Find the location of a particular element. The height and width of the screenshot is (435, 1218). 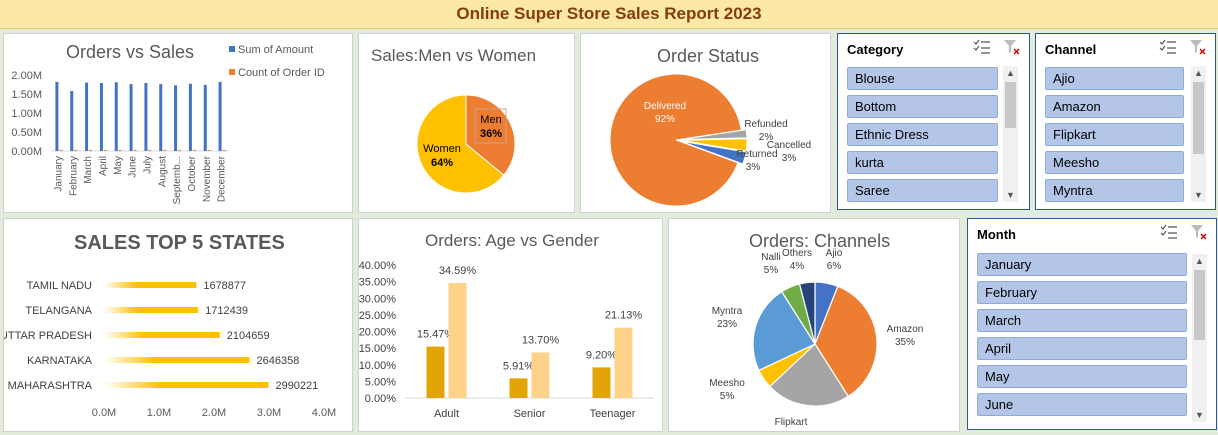

category-scroll-thumb is located at coordinates (1010, 105).